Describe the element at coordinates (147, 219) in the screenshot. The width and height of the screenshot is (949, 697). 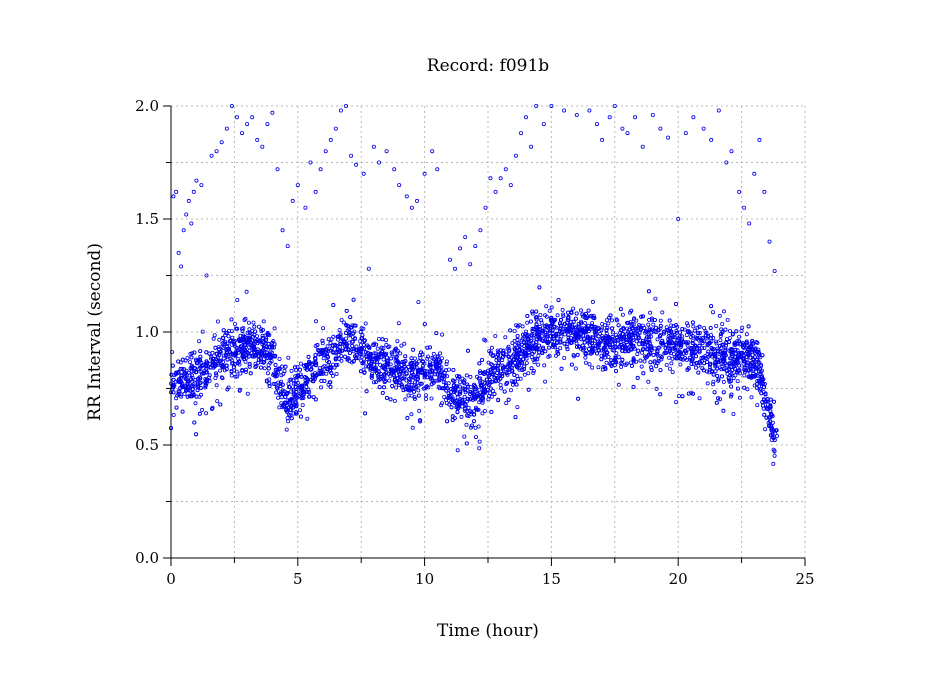
I see `y-tick-label: 1.5` at that location.